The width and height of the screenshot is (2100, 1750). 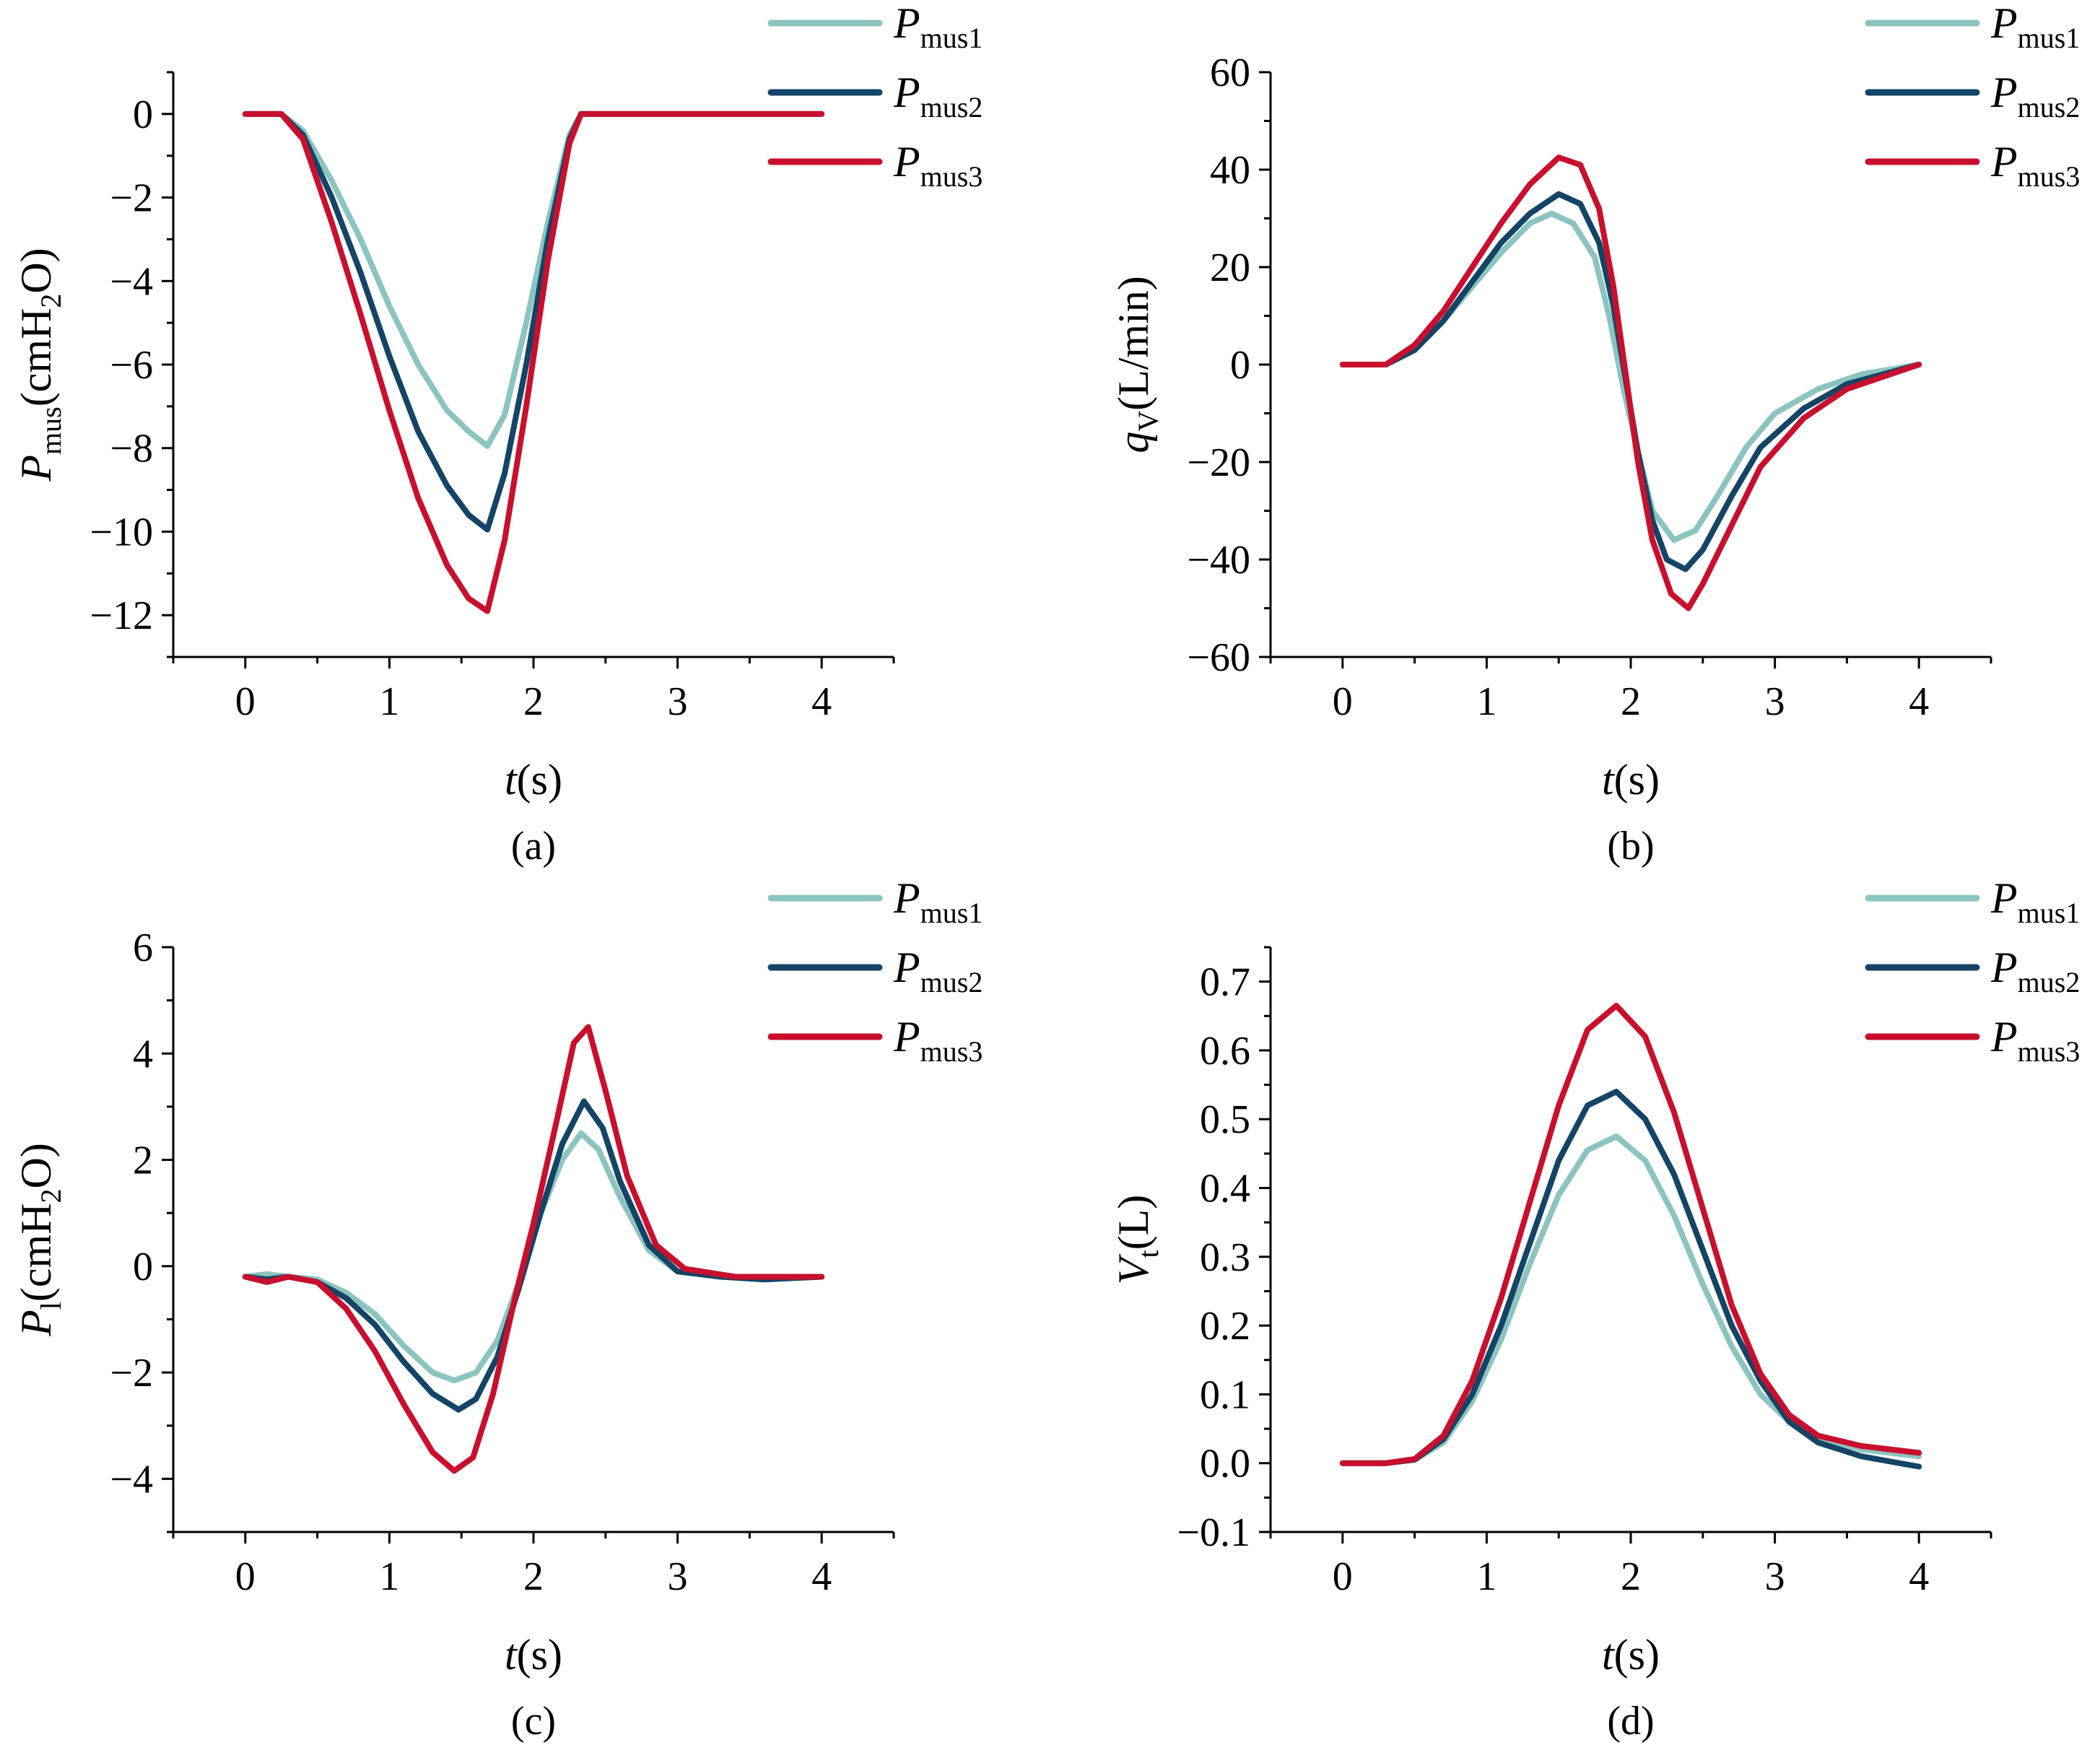 I want to click on panel-label: (b), so click(x=1630, y=847).